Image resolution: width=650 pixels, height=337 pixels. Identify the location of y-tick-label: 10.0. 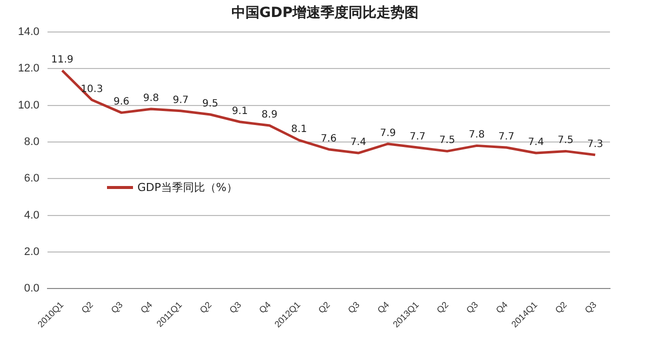
(29, 105).